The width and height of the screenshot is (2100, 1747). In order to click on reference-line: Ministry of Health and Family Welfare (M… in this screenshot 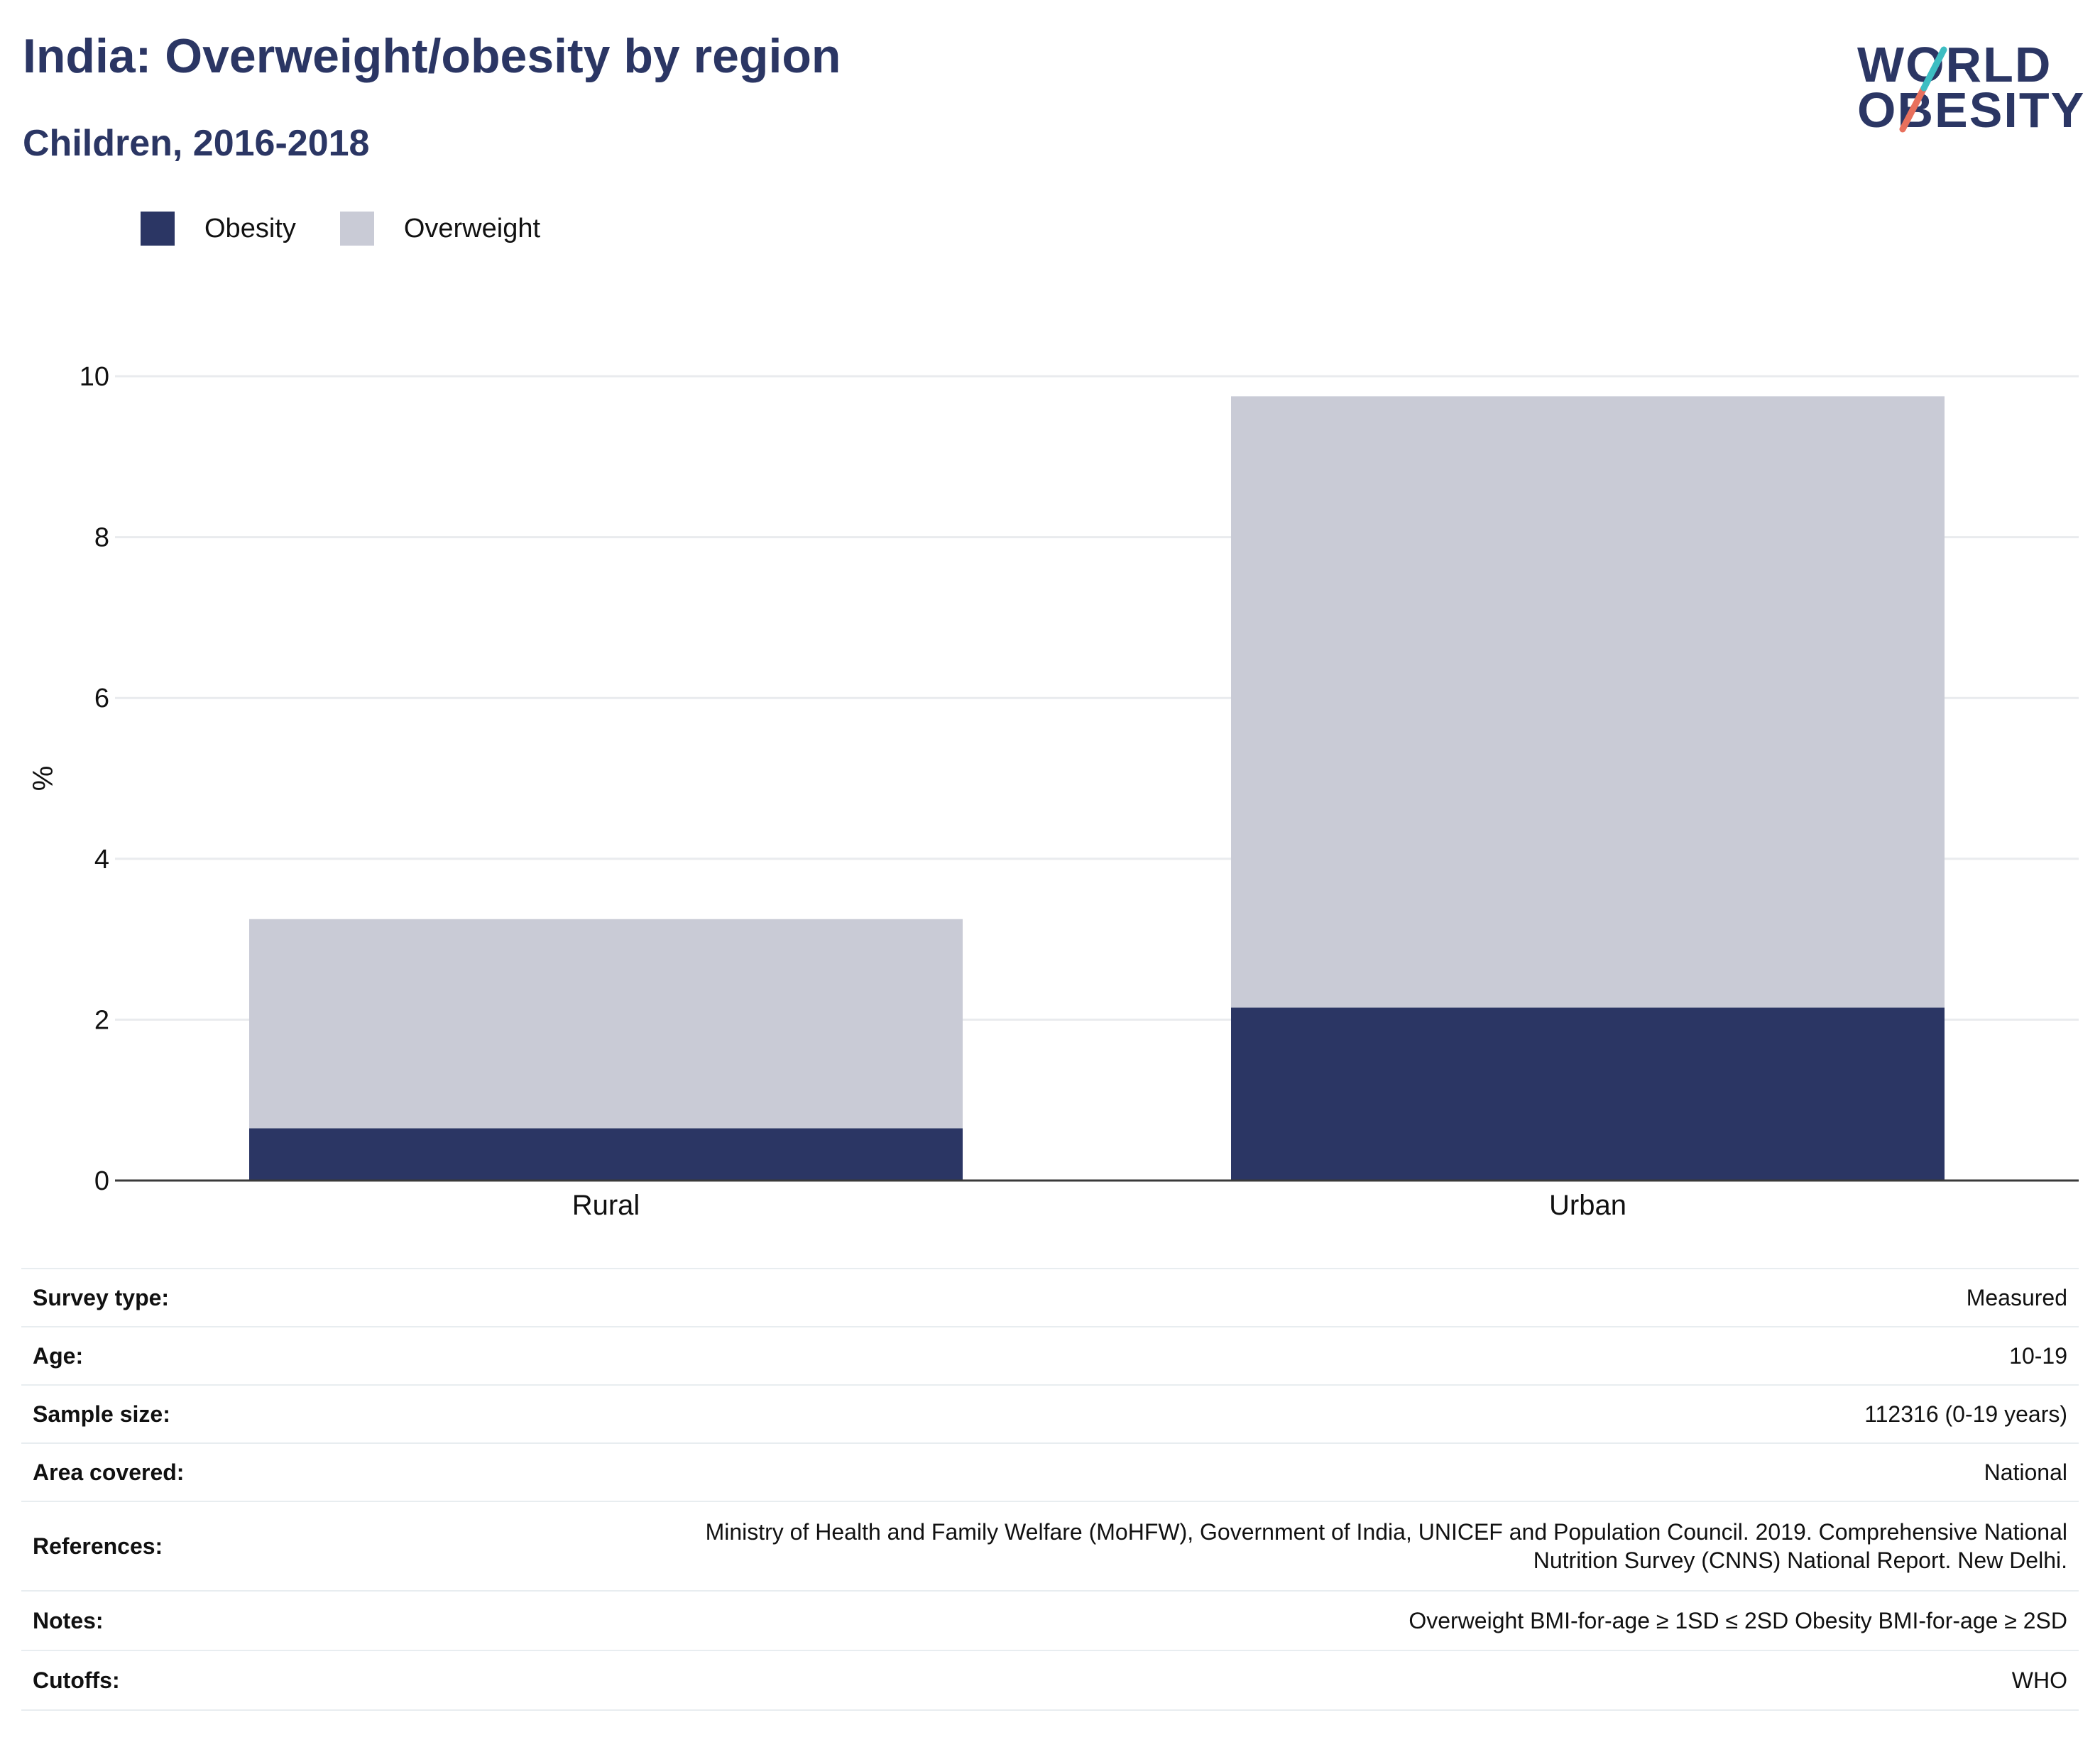, I will do `click(1386, 1532)`.